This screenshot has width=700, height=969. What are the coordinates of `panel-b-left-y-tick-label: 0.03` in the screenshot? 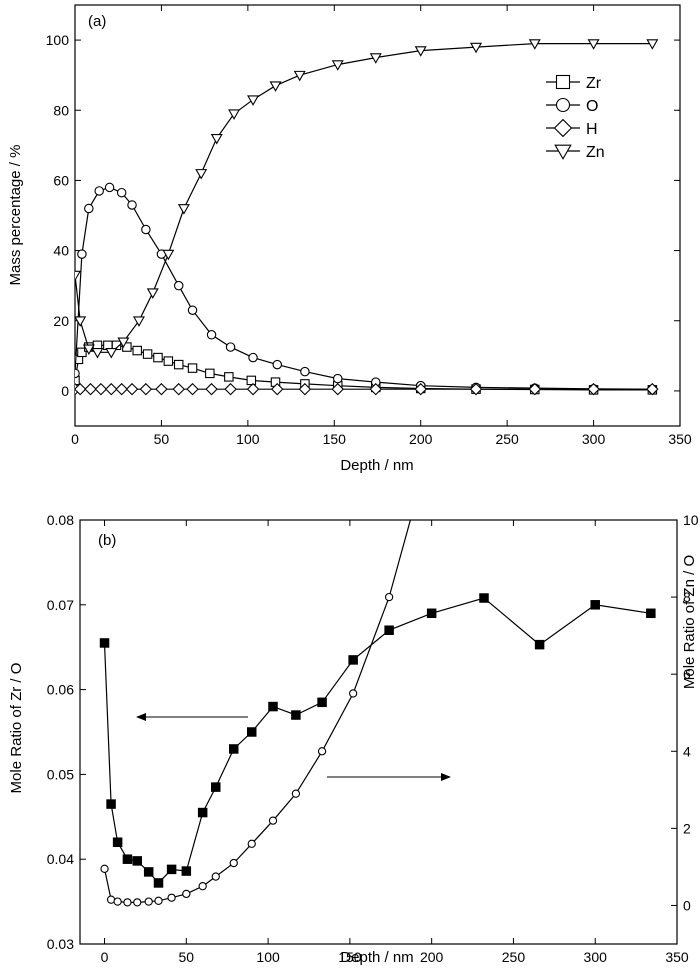 It's located at (60, 944).